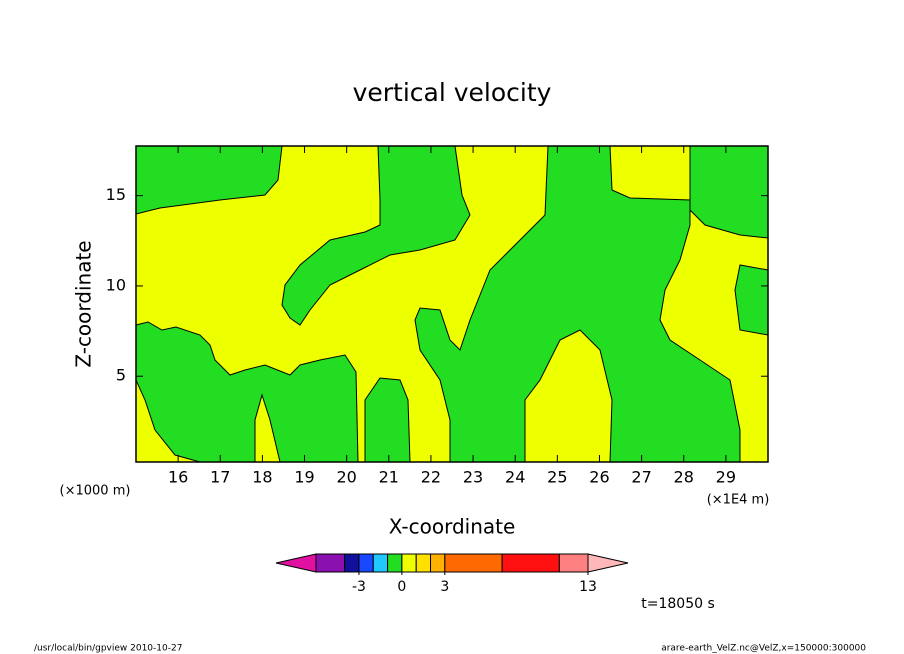  Describe the element at coordinates (608, 563) in the screenshot. I see `colorbar-over` at that location.